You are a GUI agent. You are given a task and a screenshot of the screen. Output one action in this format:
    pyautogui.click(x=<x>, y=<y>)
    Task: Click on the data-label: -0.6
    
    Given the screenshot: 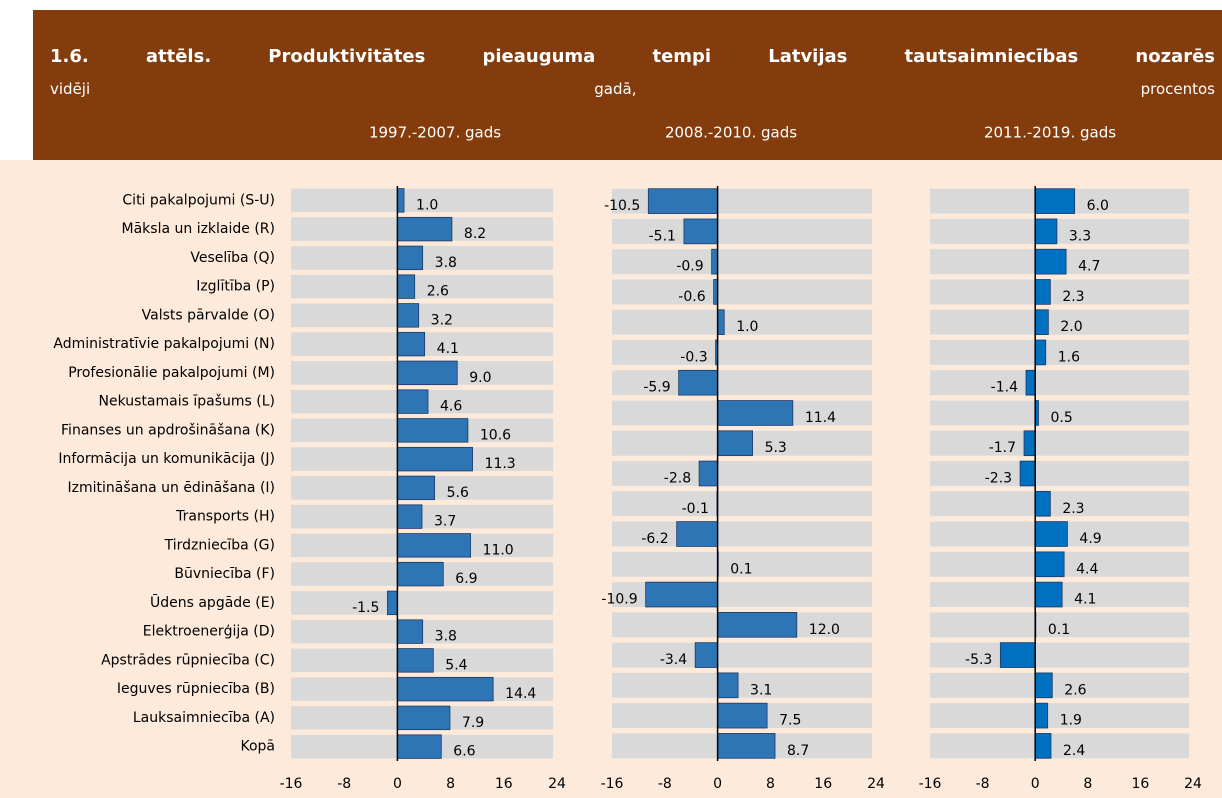 What is the action you would take?
    pyautogui.click(x=691, y=297)
    